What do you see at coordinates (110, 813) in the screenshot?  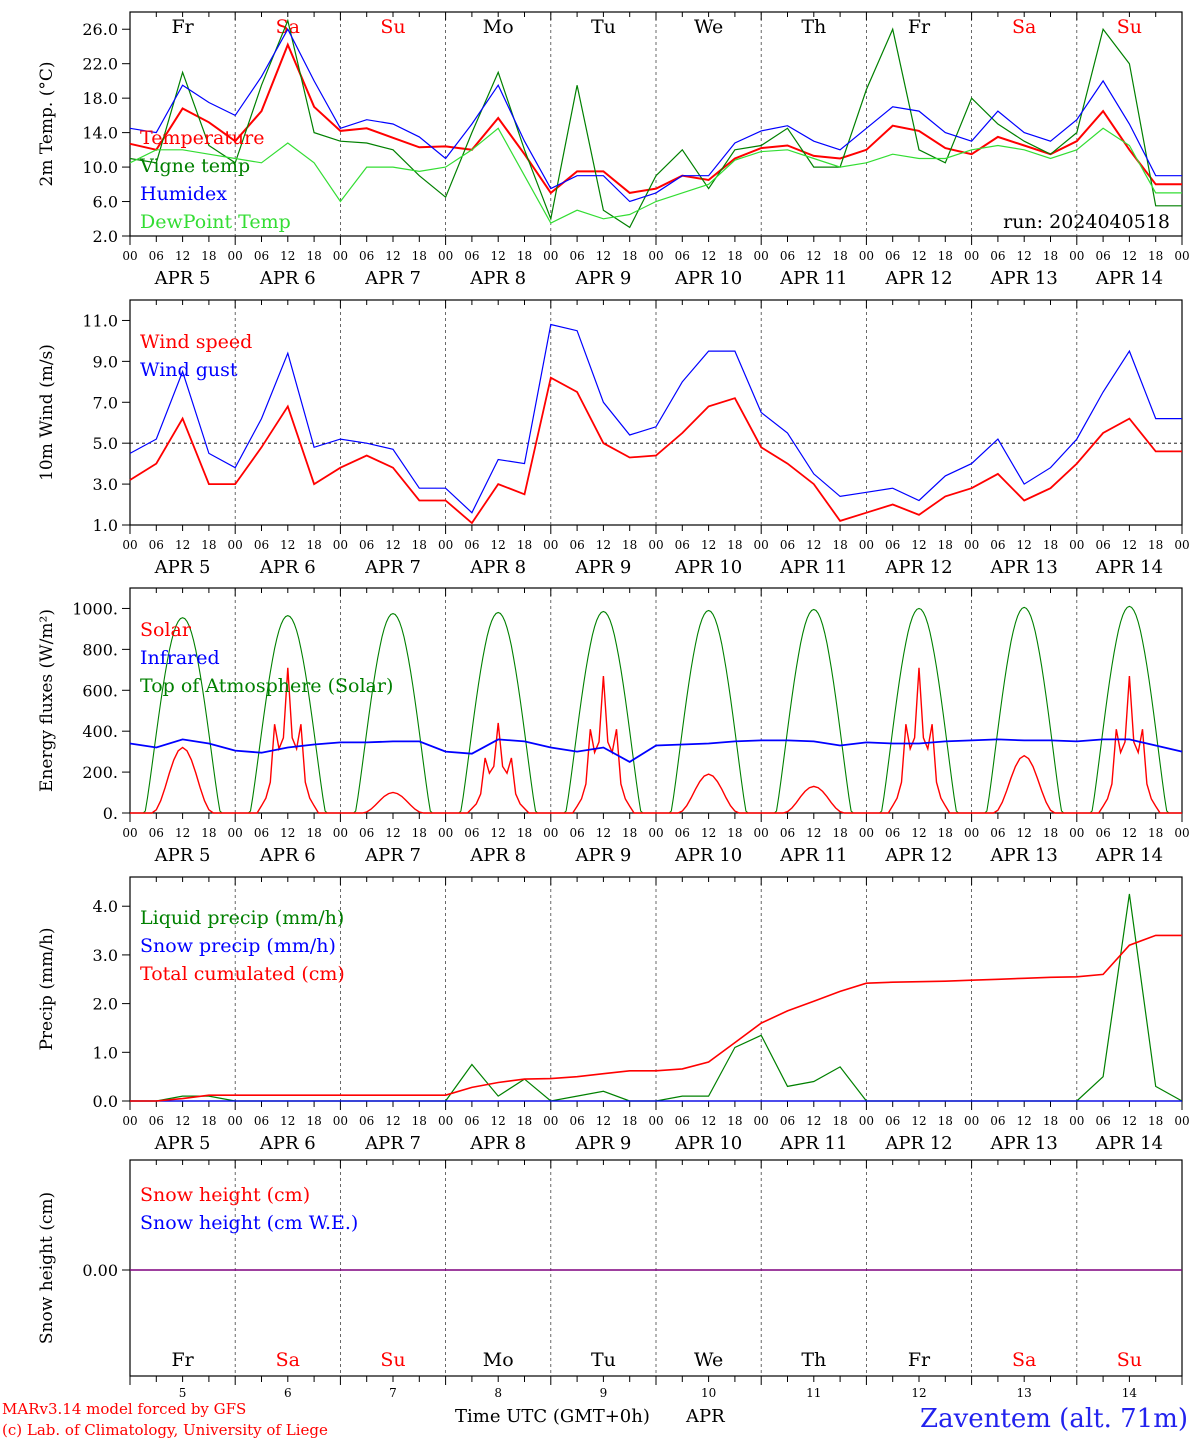 I see `y-tick-label: 0.` at bounding box center [110, 813].